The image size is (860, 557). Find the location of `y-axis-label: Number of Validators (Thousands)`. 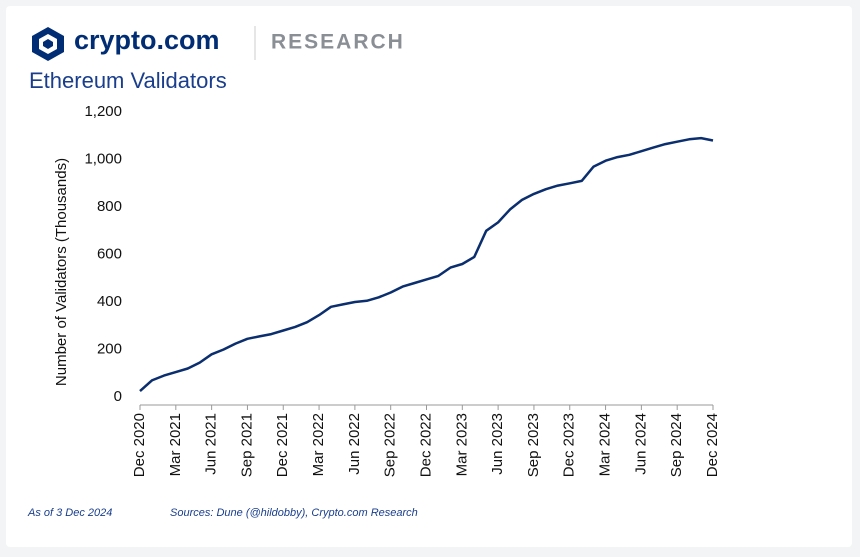

y-axis-label: Number of Validators (Thousands) is located at coordinates (61, 272).